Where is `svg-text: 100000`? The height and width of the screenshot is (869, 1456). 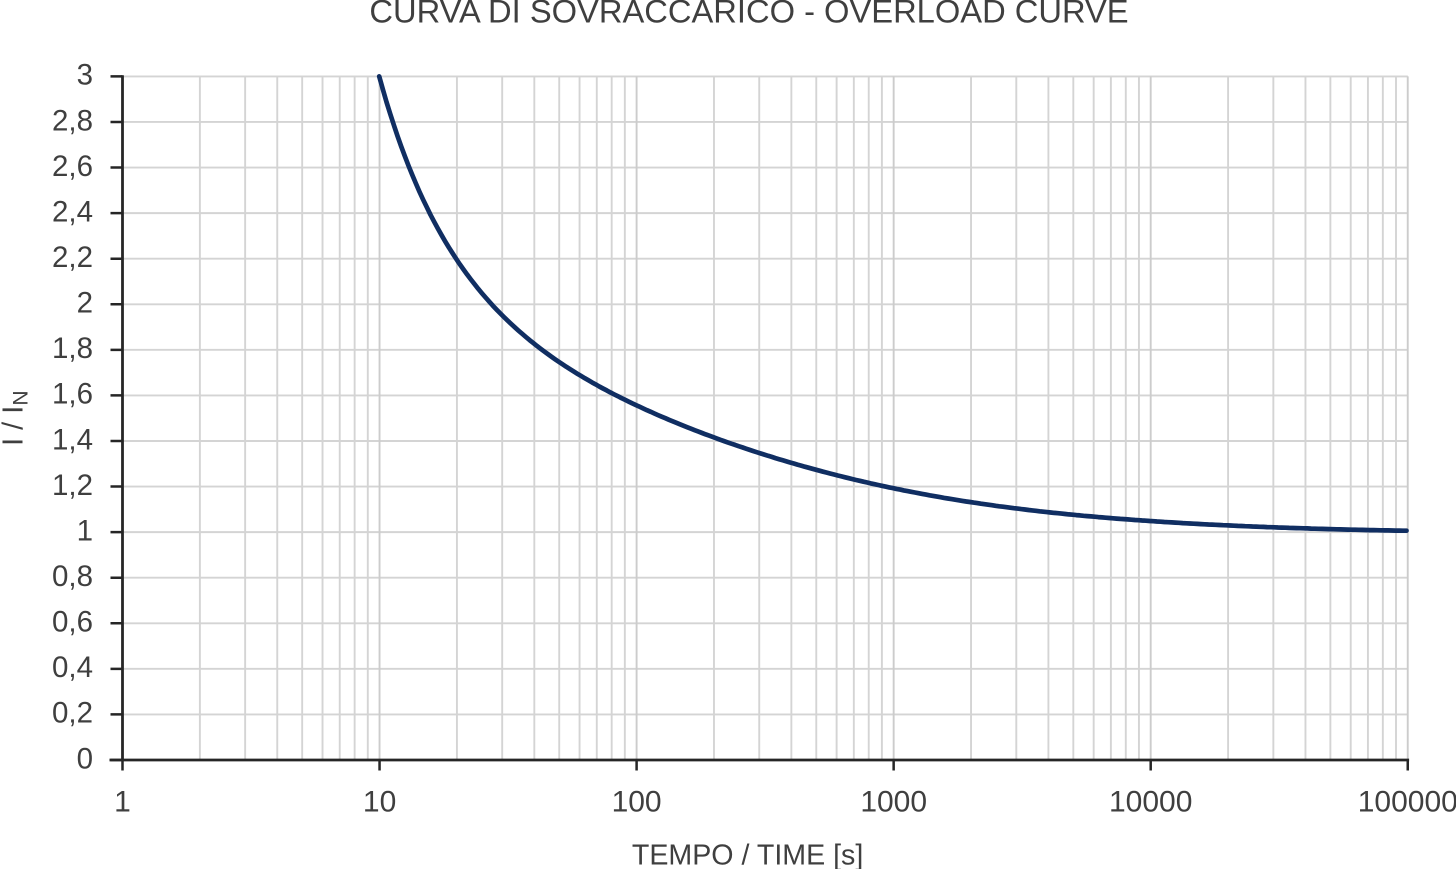 svg-text: 100000 is located at coordinates (1407, 802).